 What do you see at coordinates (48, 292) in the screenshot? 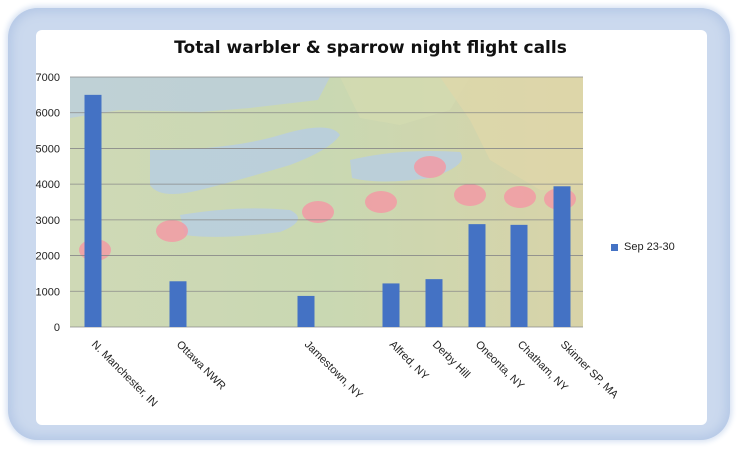
I see `y-tick-label: 1000` at bounding box center [48, 292].